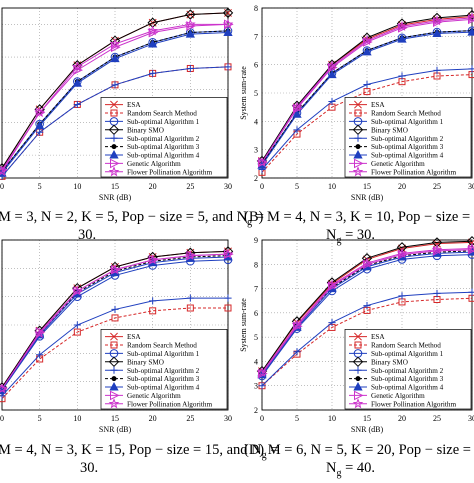 This screenshot has width=474, height=483. What do you see at coordinates (87, 235) in the screenshot?
I see `caption-a-line2: 30.` at bounding box center [87, 235].